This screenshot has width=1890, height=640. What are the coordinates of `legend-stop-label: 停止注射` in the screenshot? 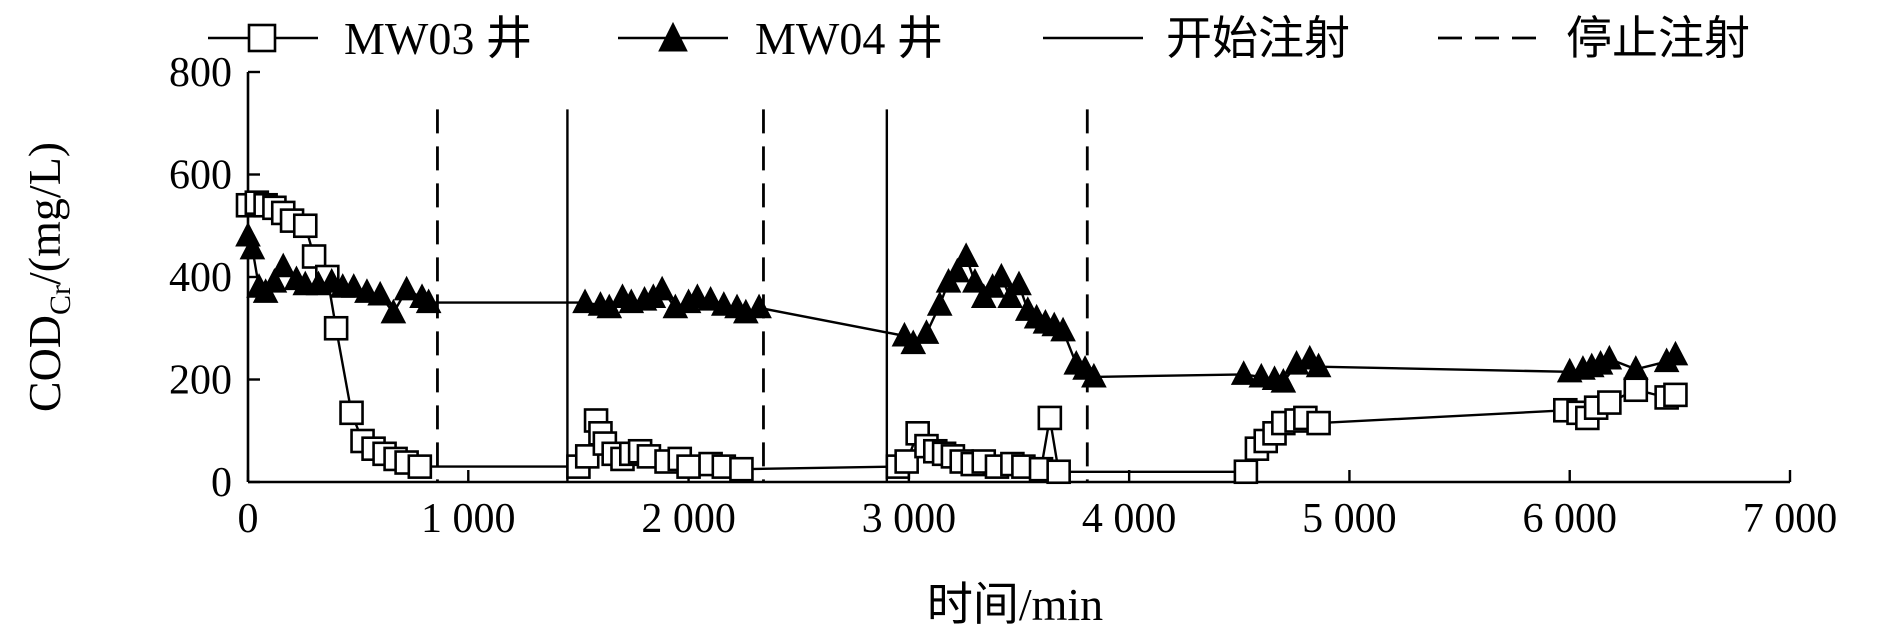 It's located at (1658, 38).